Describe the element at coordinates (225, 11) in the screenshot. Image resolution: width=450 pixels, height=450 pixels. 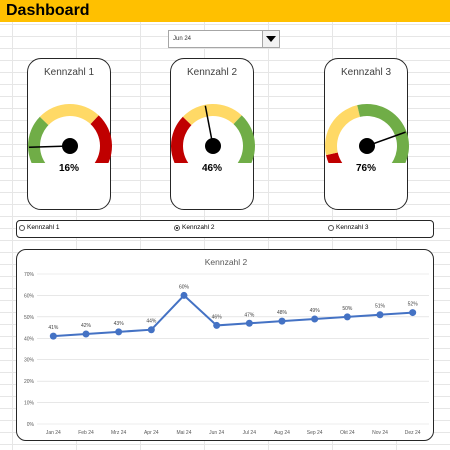
I see `title-bar: Dashboard` at that location.